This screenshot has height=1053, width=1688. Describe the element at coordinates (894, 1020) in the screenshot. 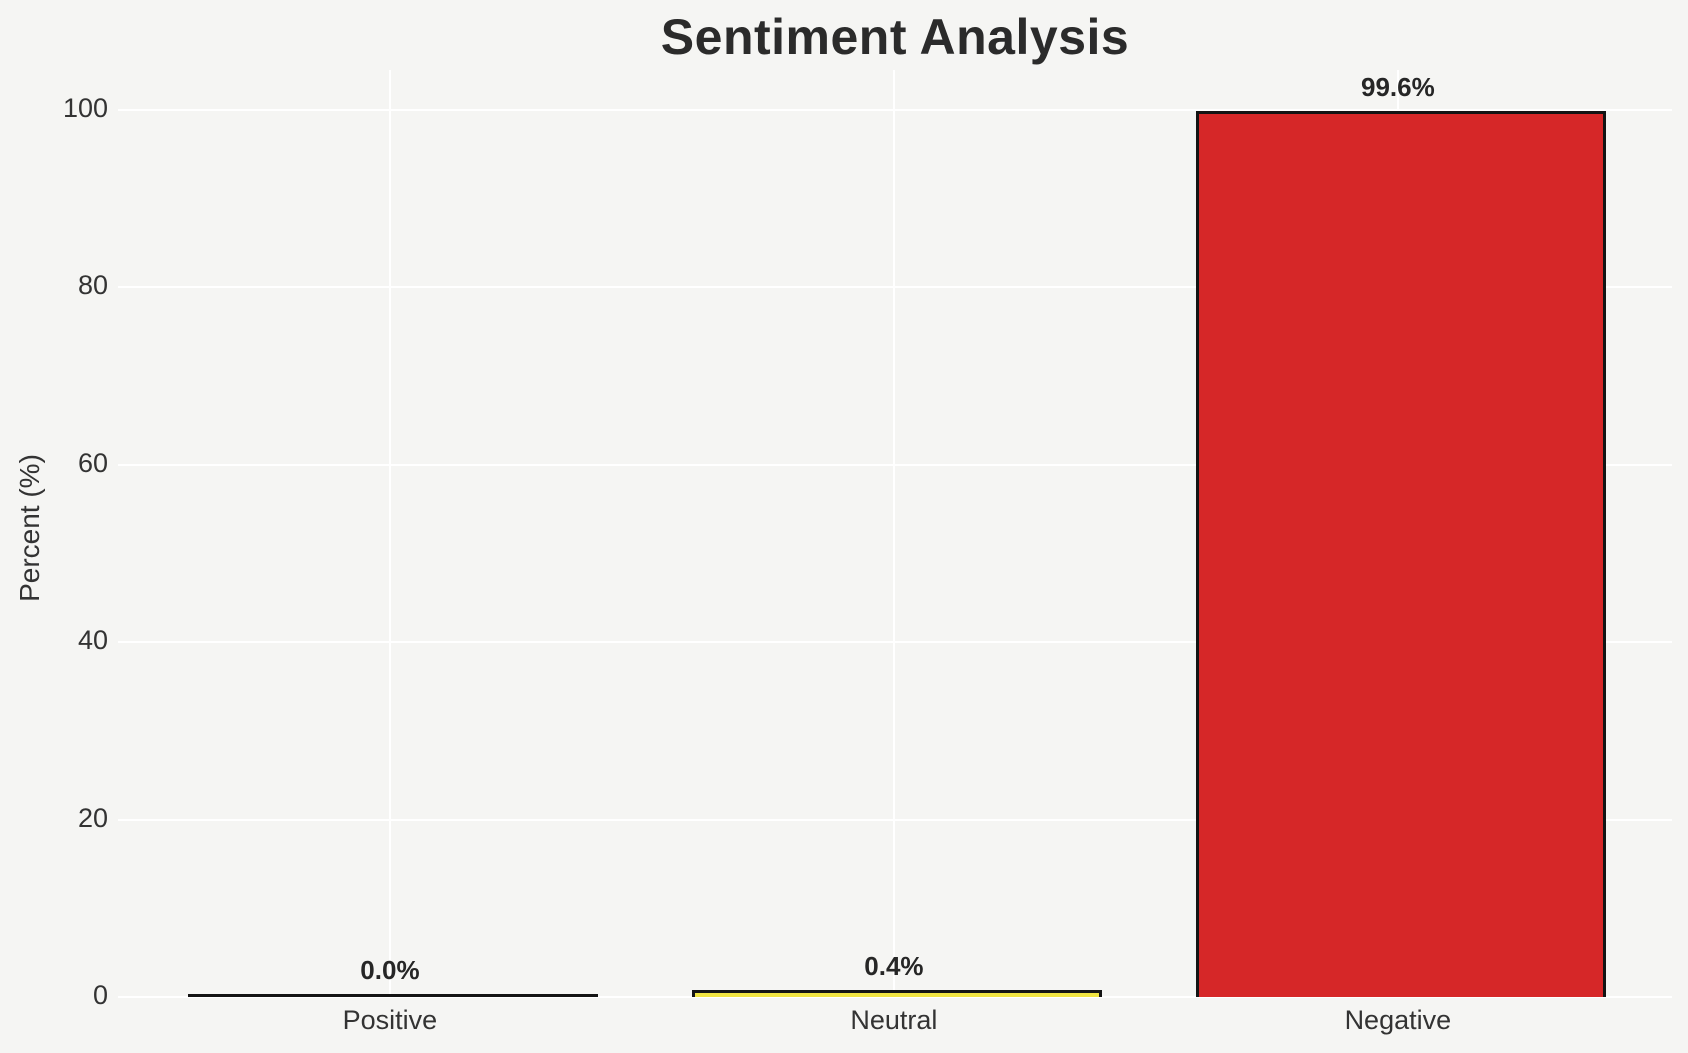

I see `x-tick-label: Neutral` at that location.